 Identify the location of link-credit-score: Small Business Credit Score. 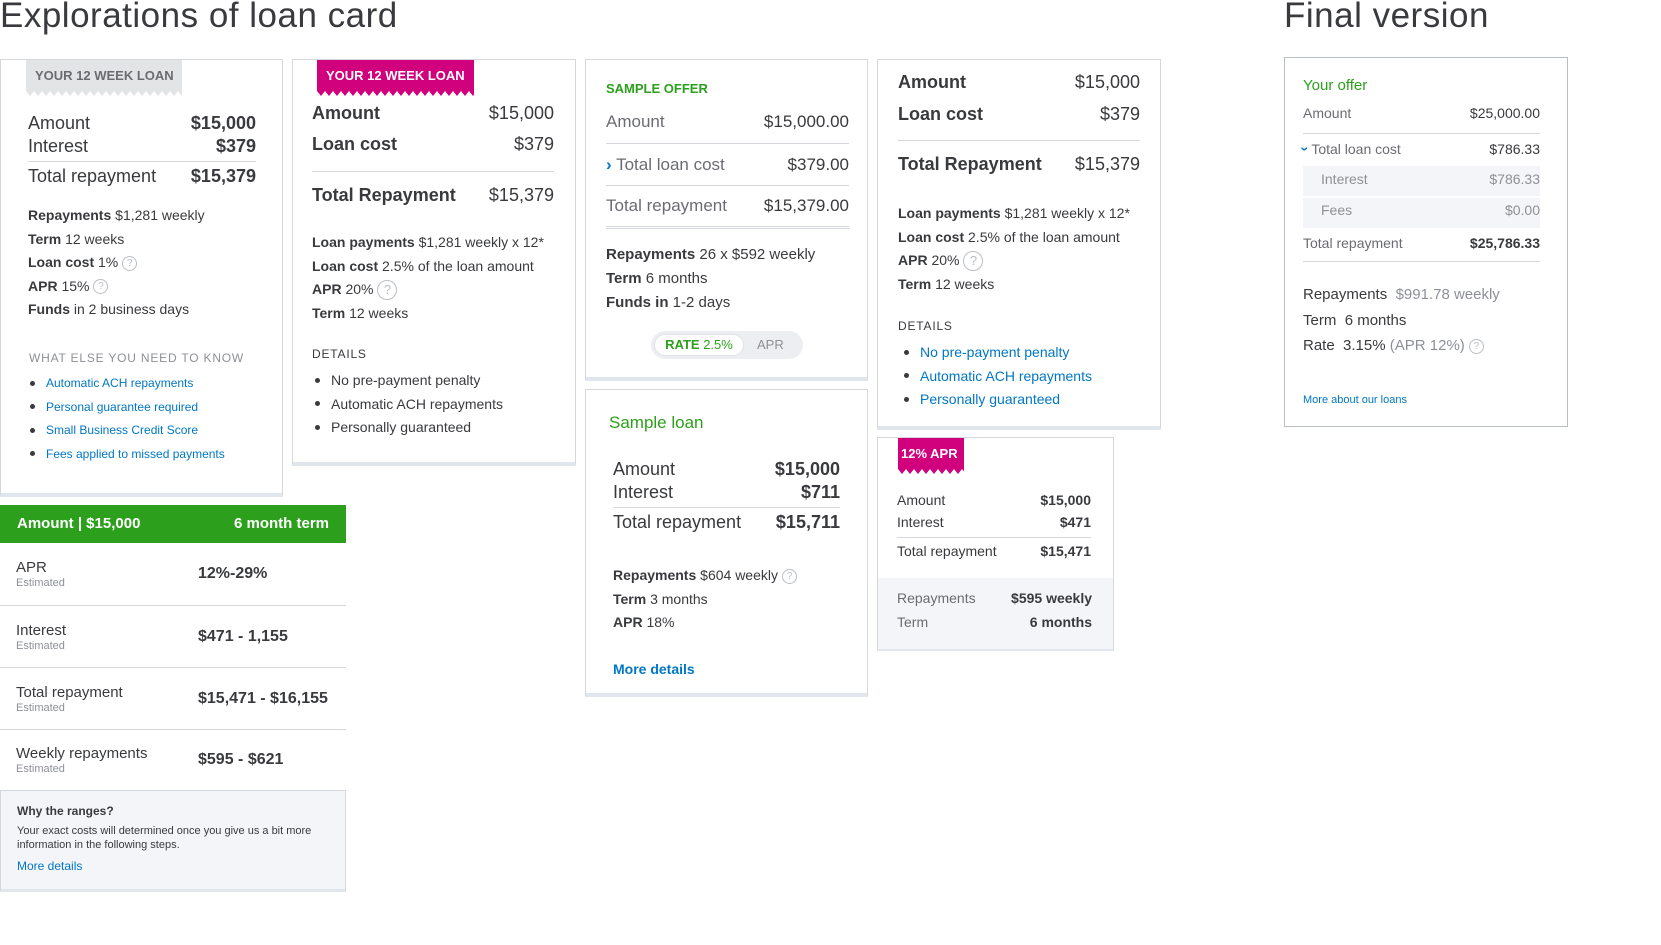
(126, 431).